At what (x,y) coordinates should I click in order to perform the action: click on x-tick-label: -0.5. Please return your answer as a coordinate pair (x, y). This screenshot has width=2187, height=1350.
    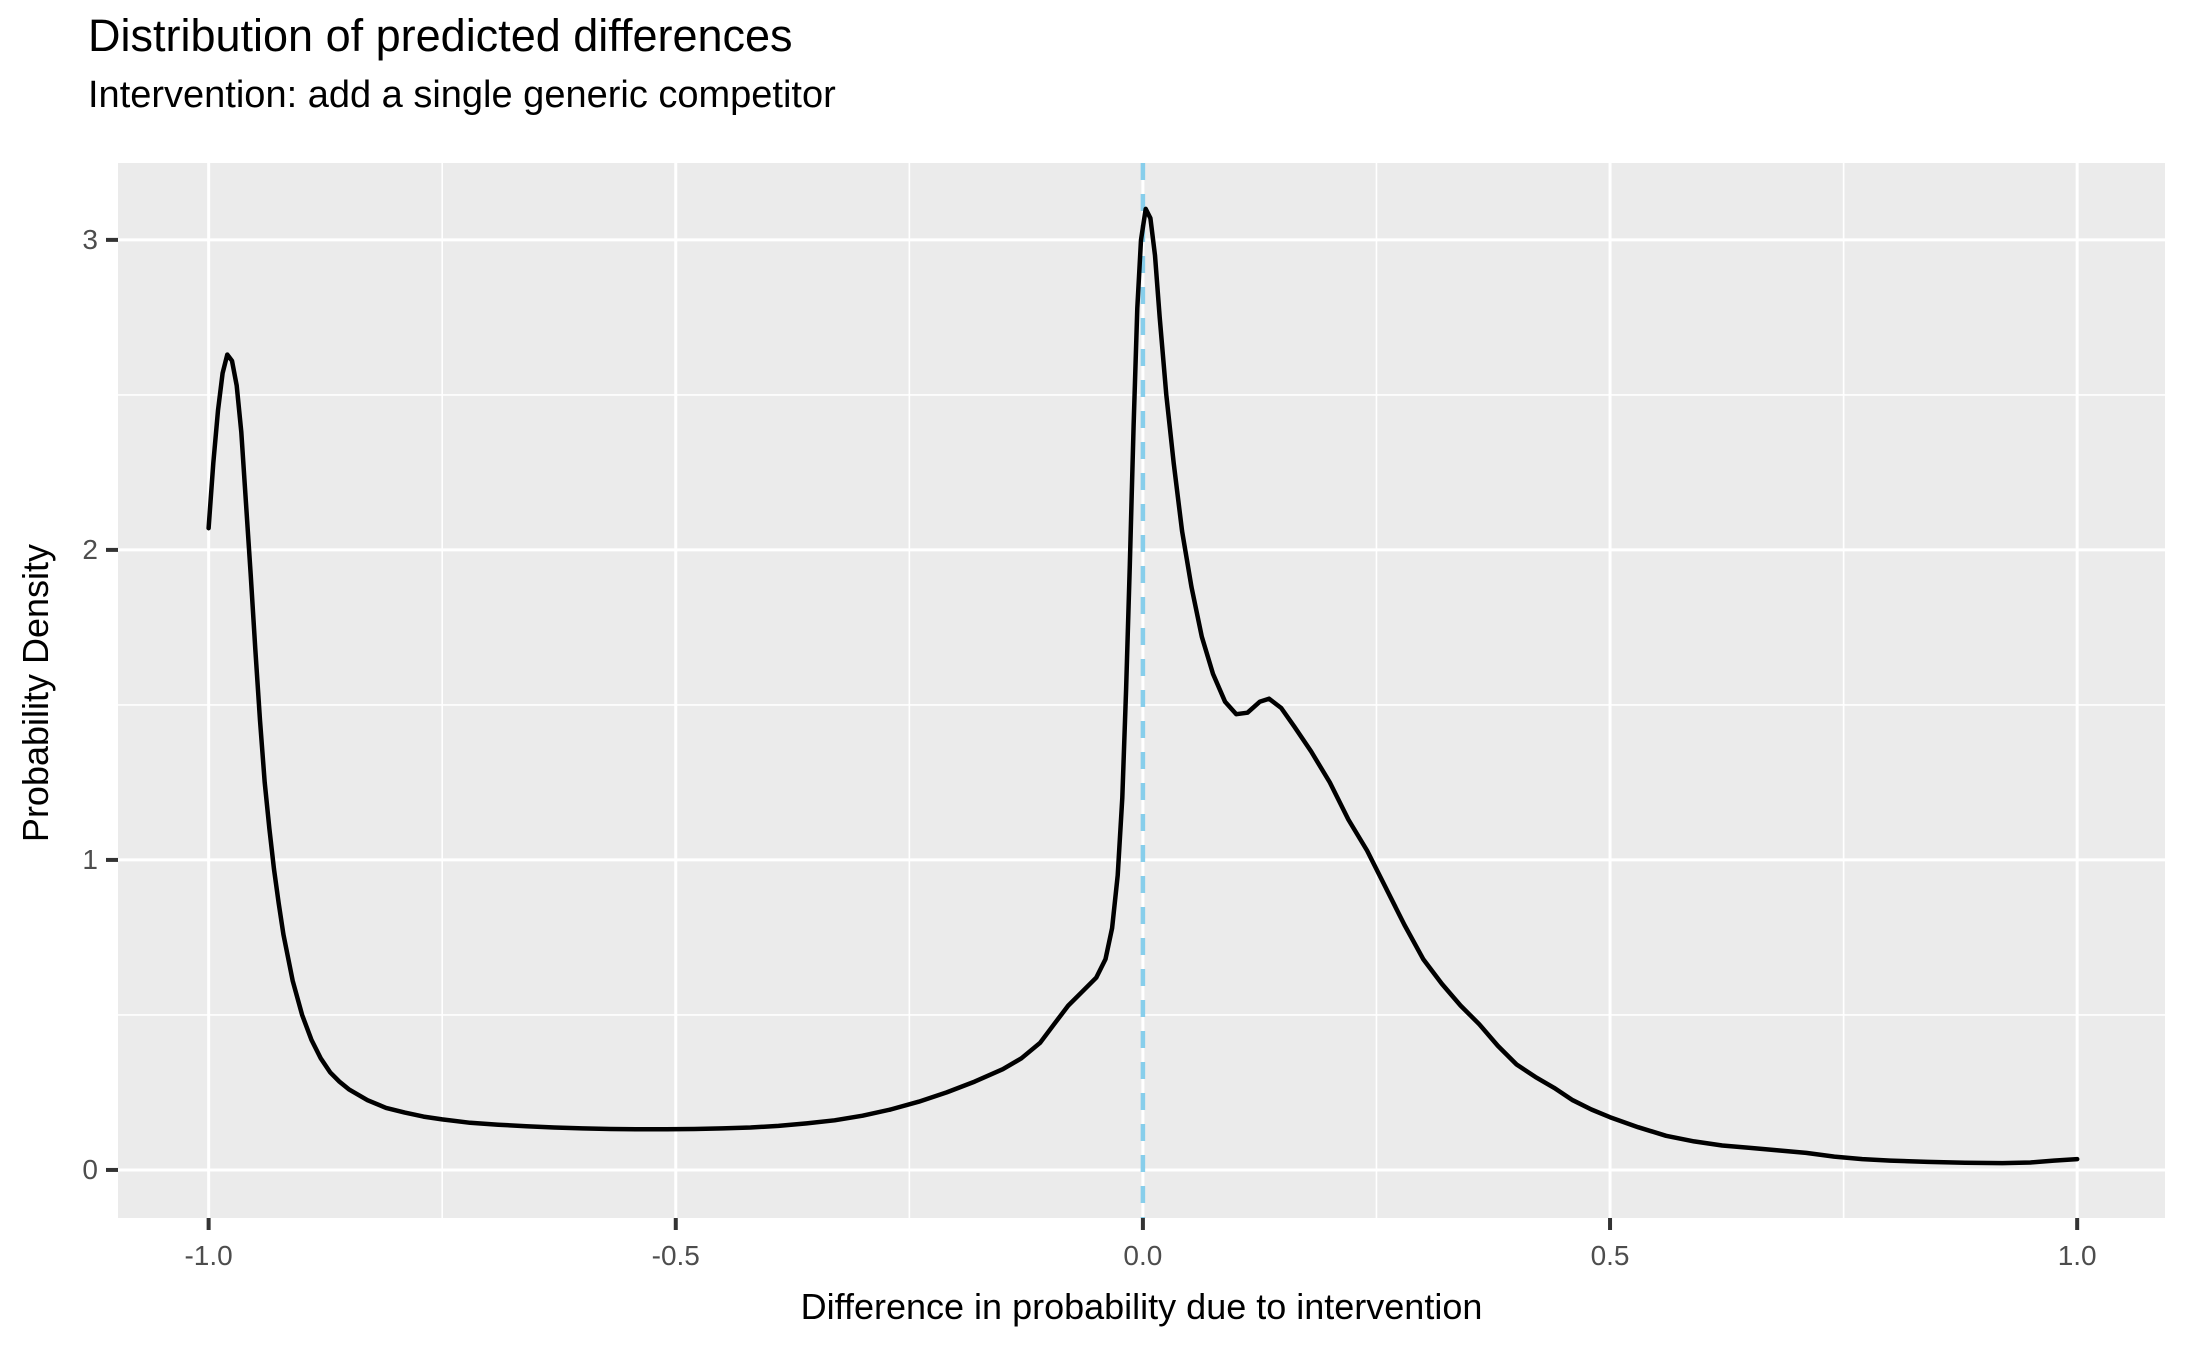
    Looking at the image, I should click on (675, 1255).